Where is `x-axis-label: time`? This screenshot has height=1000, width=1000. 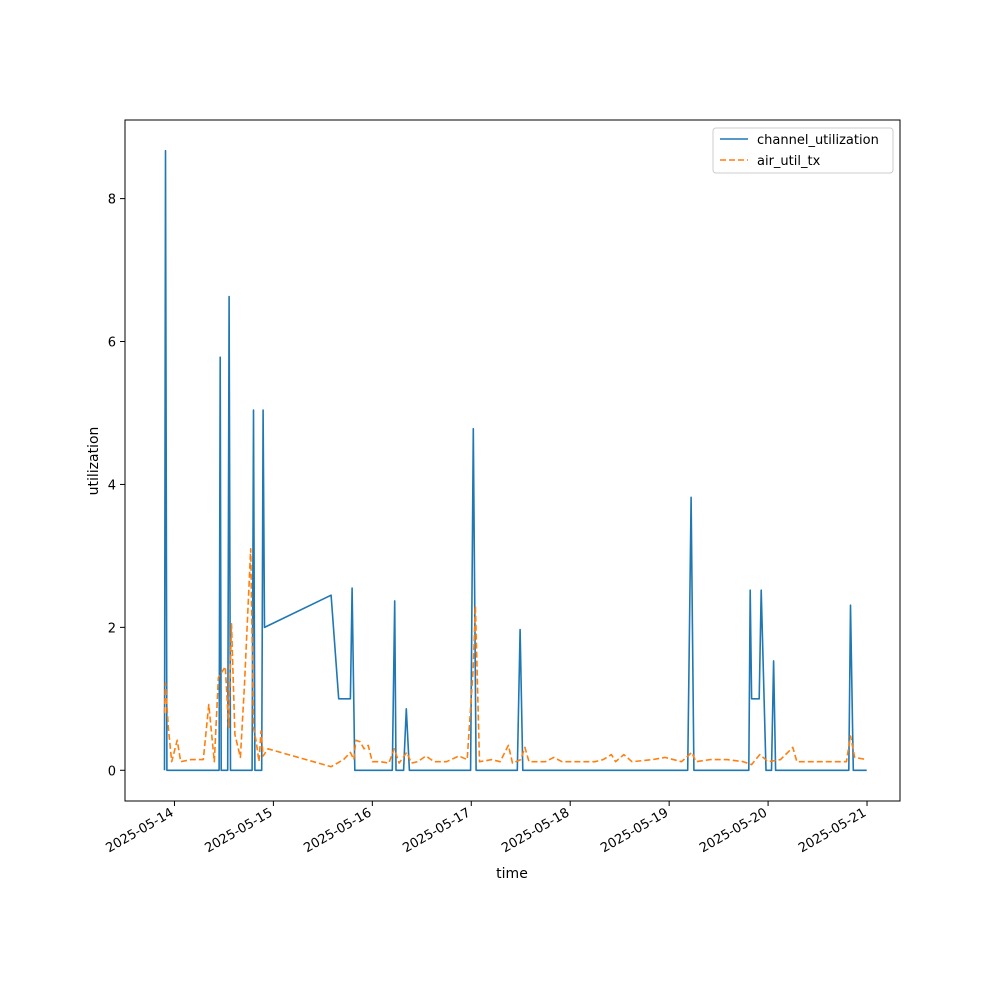 x-axis-label: time is located at coordinates (512, 874).